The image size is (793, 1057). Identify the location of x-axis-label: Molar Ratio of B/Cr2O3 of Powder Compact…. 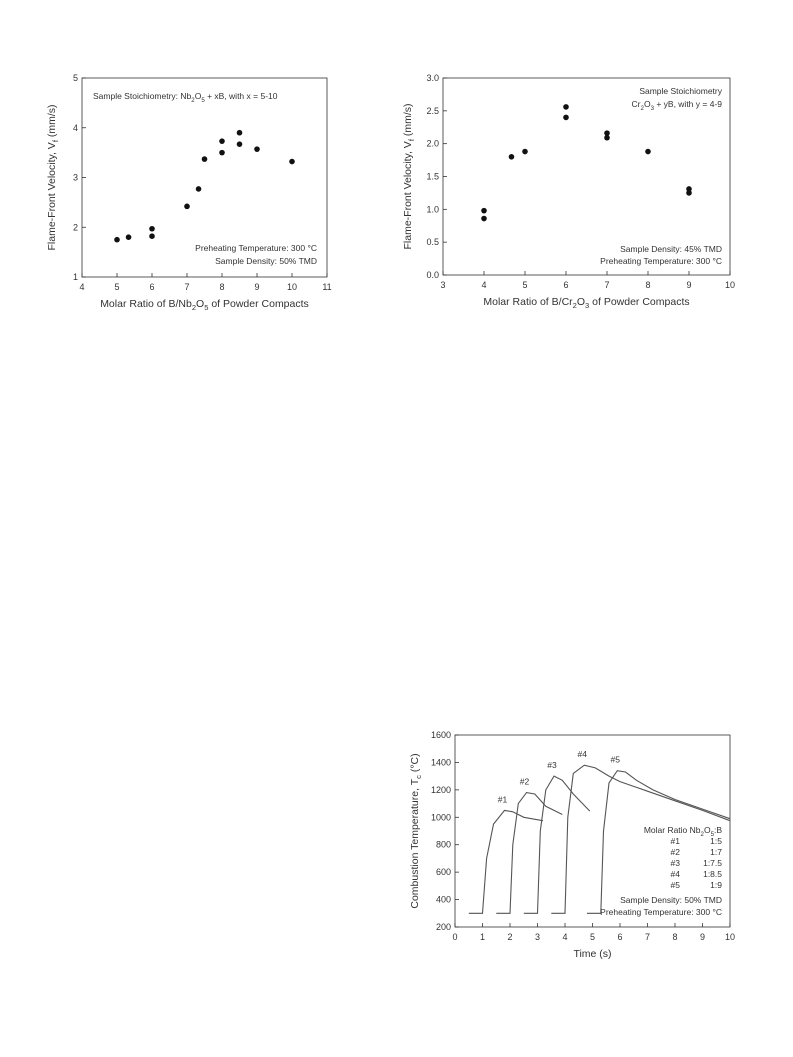
(586, 303).